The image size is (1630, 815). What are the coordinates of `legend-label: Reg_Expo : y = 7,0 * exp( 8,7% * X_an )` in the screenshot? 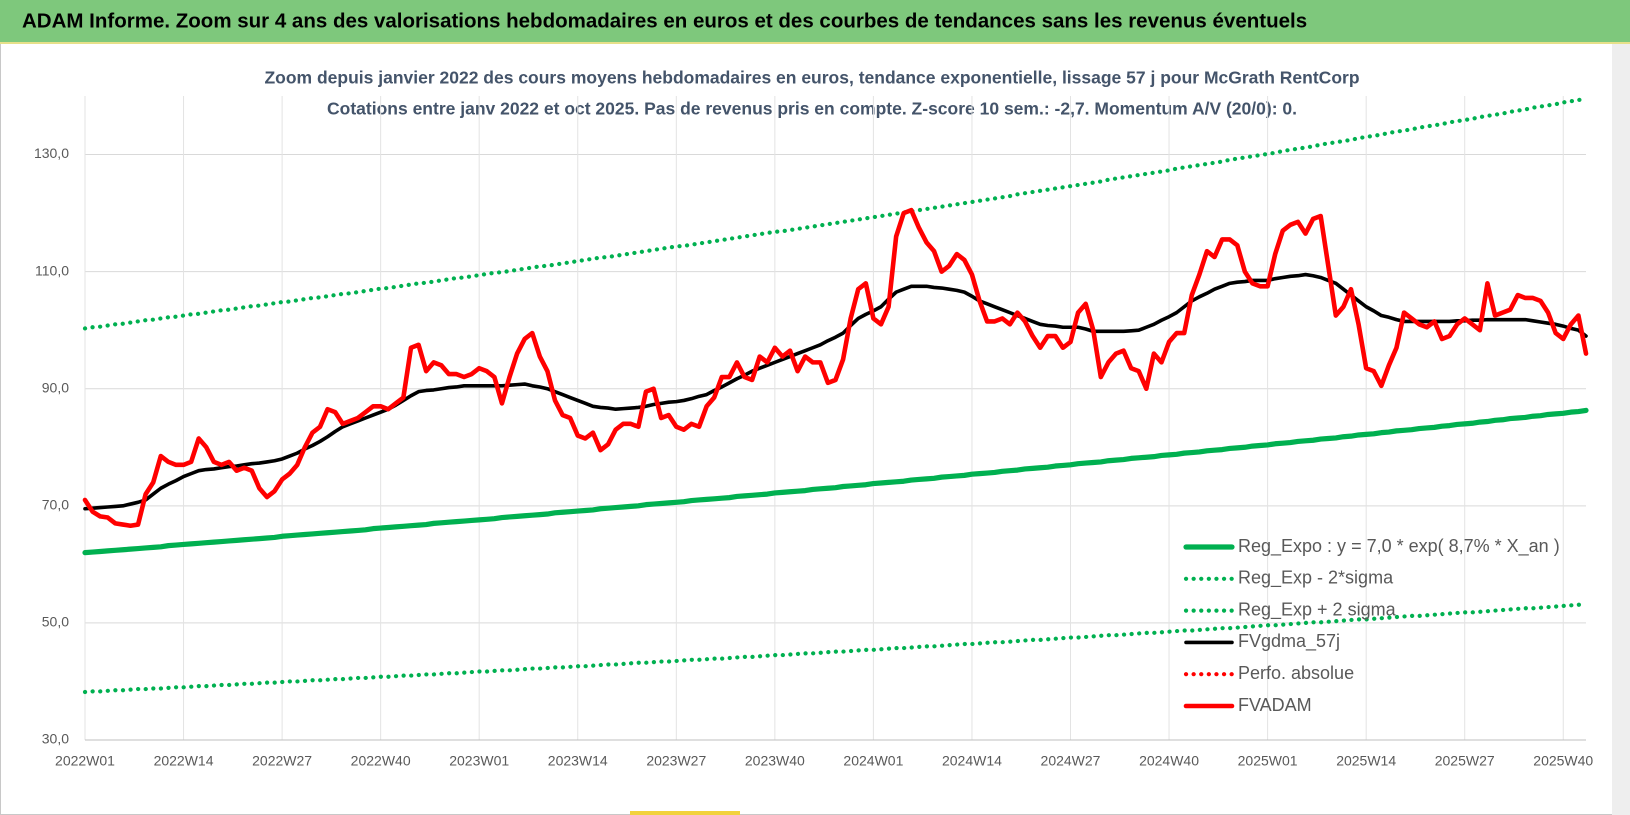 It's located at (1399, 546).